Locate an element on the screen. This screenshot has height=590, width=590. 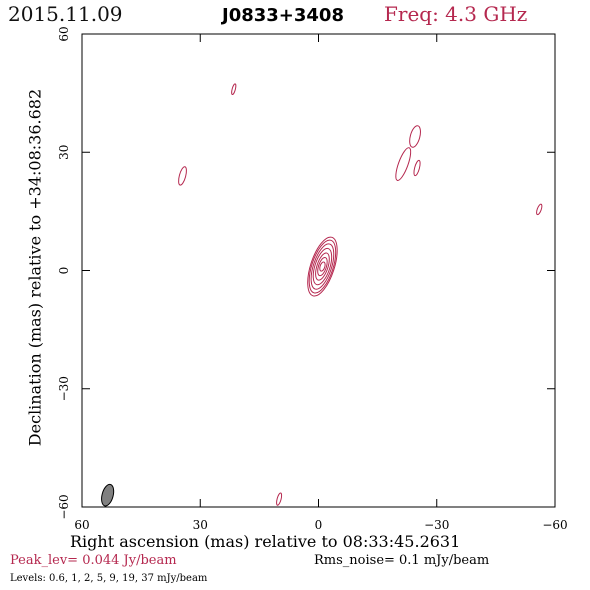
epoch-date: 2015.11.09 is located at coordinates (65, 14).